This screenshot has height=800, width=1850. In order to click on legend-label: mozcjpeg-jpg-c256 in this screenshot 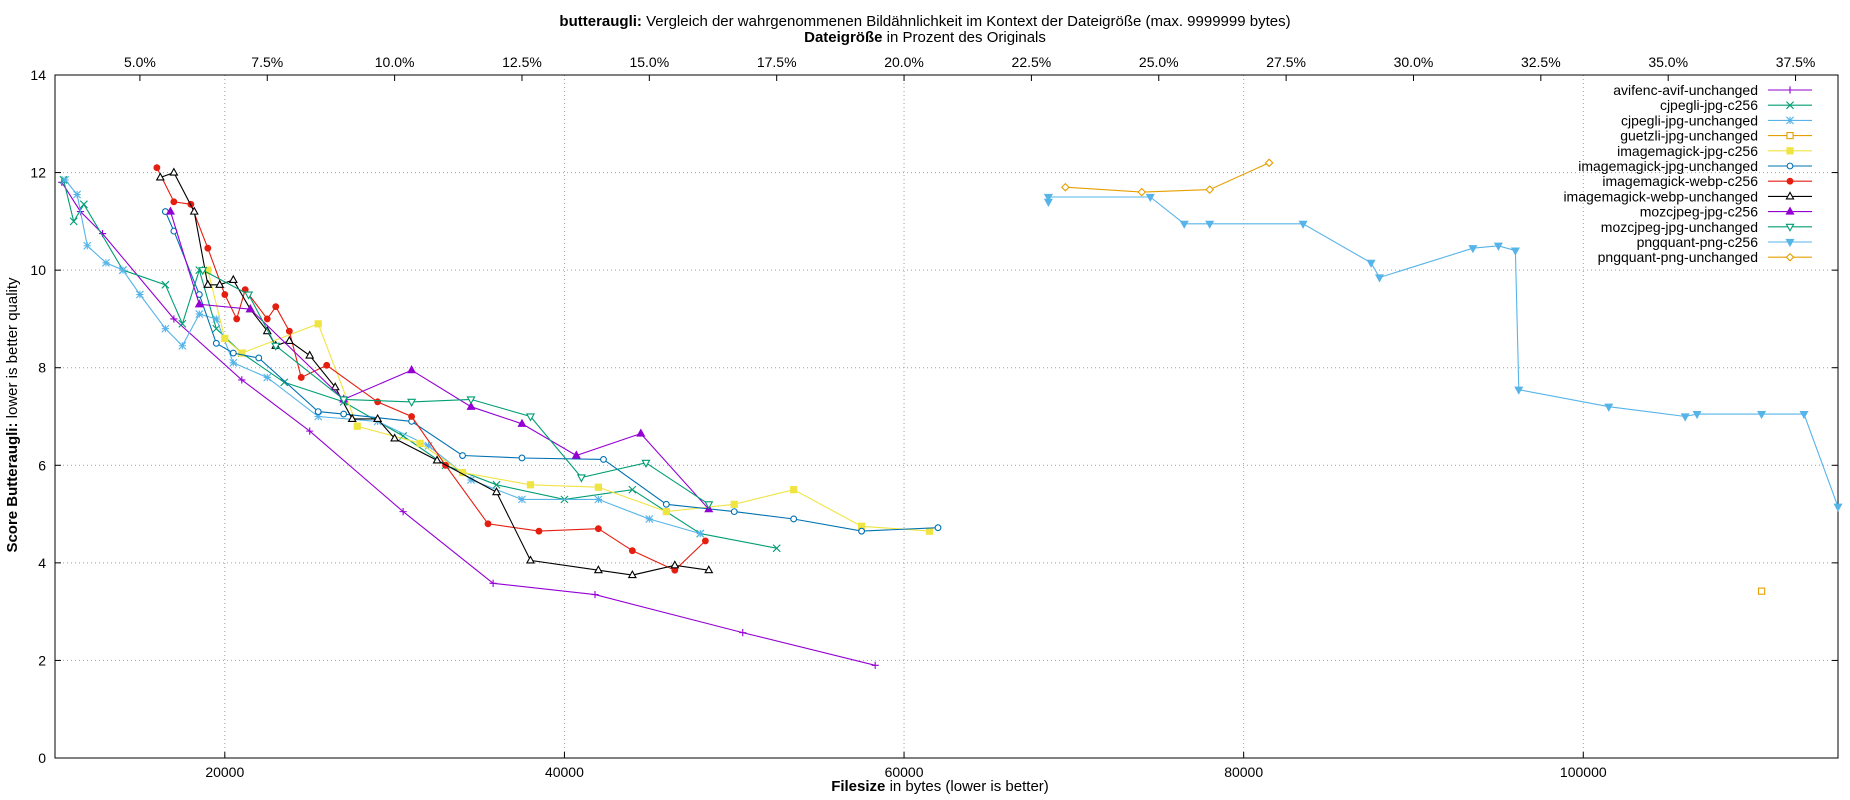, I will do `click(1699, 212)`.